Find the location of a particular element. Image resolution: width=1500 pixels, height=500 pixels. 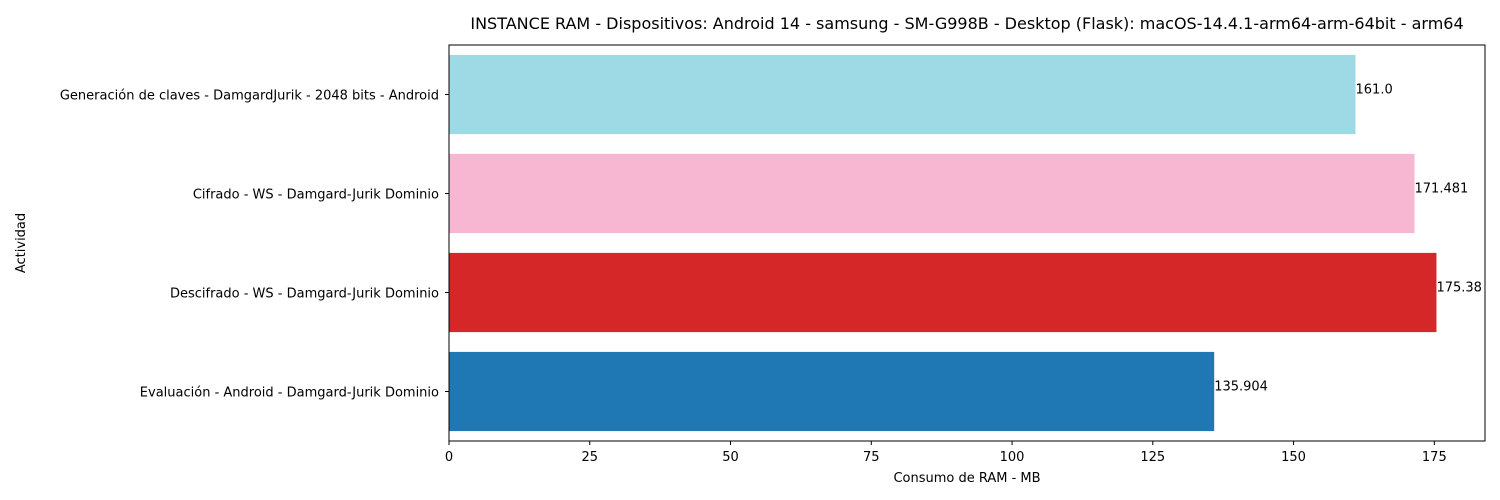

x-tick-label: 125 is located at coordinates (1152, 457).